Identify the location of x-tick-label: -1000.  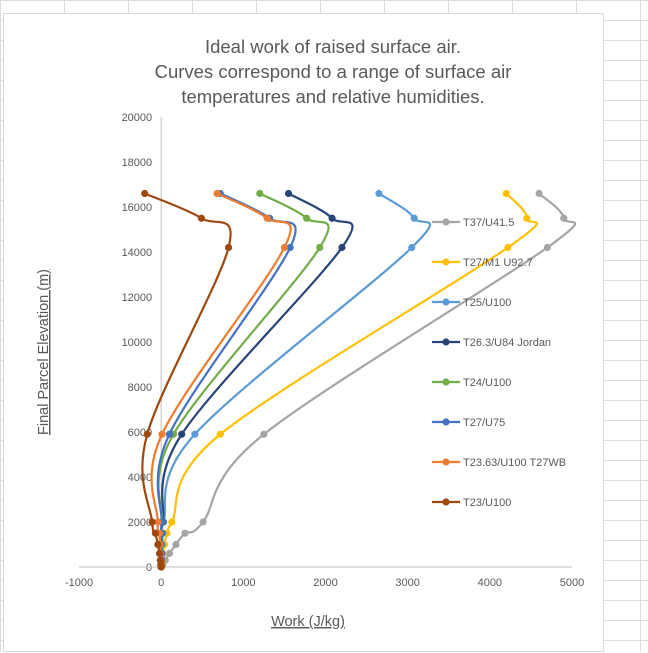
(79, 583).